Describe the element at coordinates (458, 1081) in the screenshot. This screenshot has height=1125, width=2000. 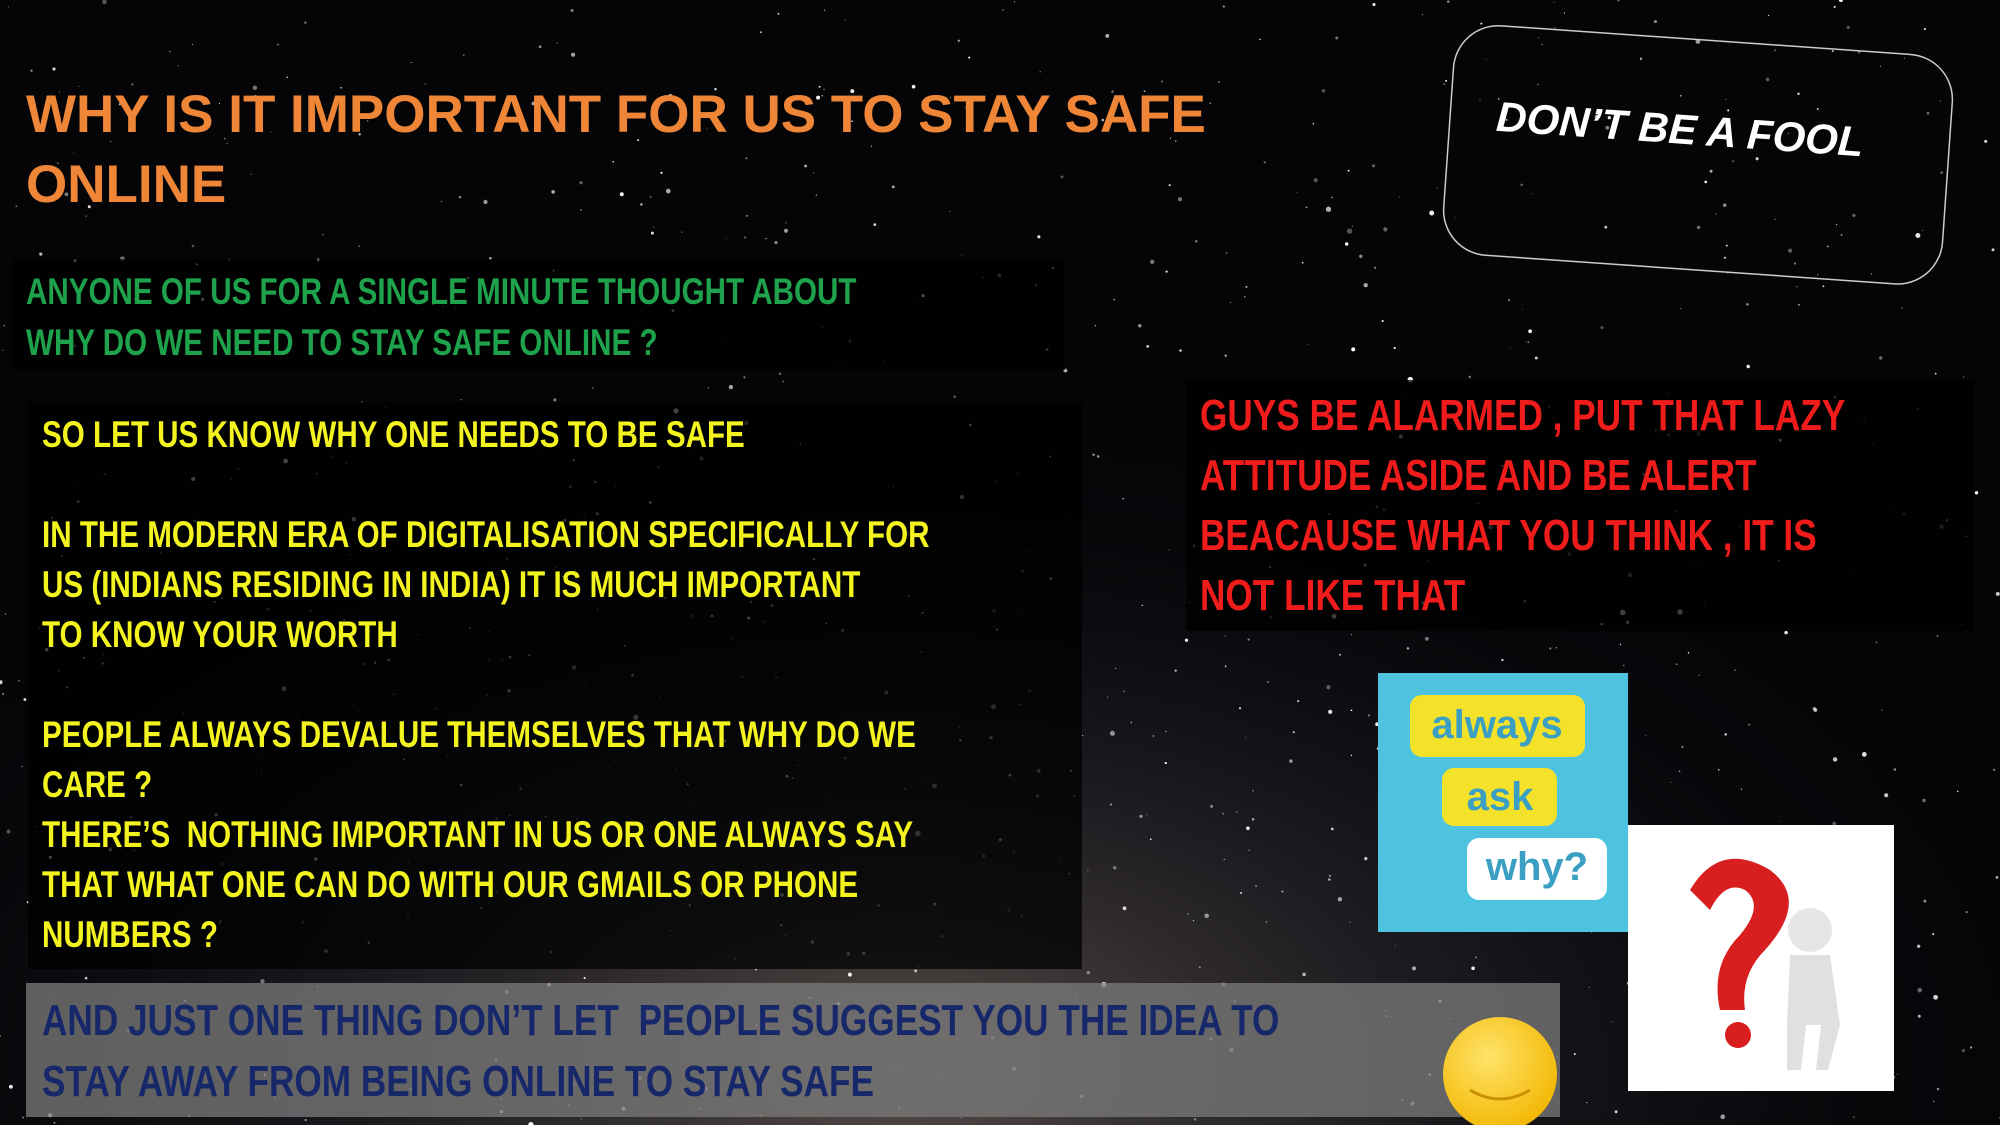
I see `note-line: STAY AWAY FROM BEING ONLINE TO STAY SAFE` at that location.